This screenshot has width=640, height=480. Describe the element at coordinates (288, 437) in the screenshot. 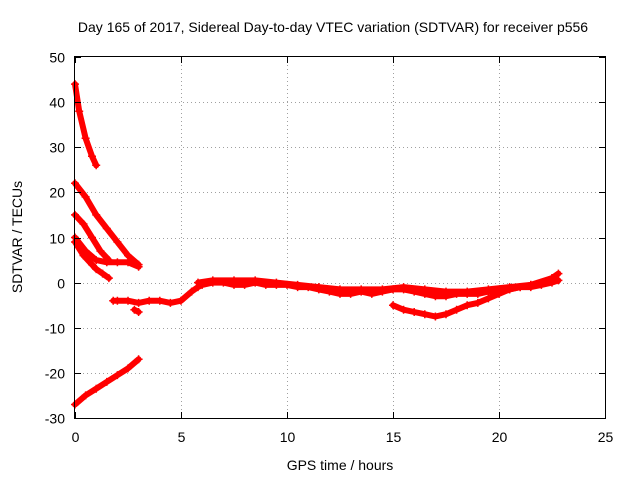

I see `x-tick-label: 10` at that location.